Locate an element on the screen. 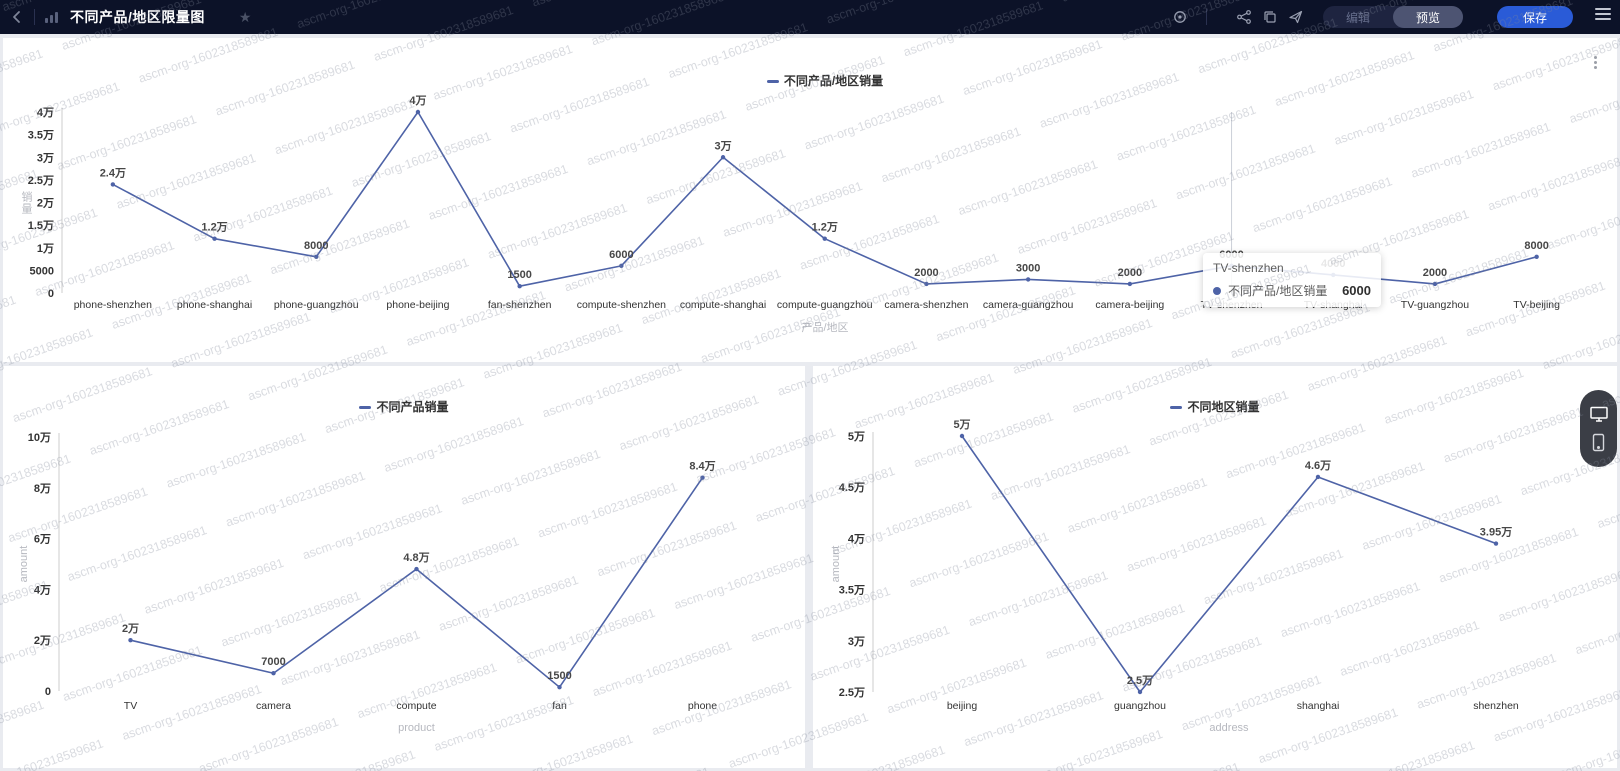 This screenshot has height=771, width=1620. edit-button: 编辑 is located at coordinates (1358, 17).